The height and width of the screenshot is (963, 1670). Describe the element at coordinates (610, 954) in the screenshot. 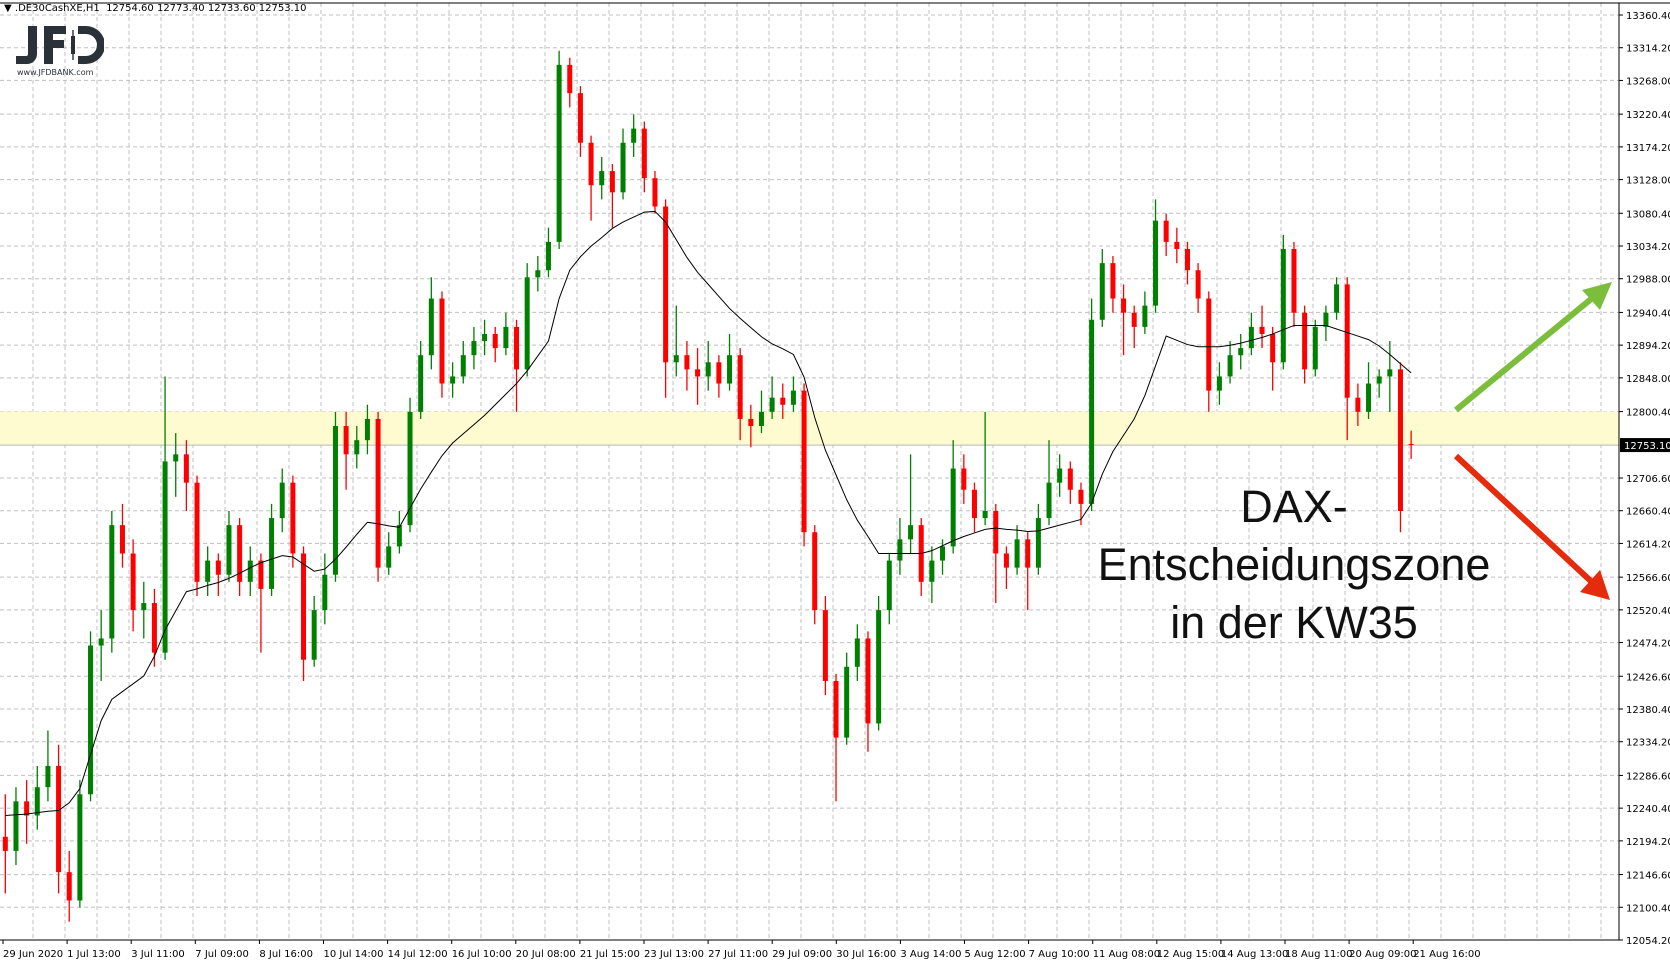

I see `x-tick-label: 21 Jul 15:00` at that location.